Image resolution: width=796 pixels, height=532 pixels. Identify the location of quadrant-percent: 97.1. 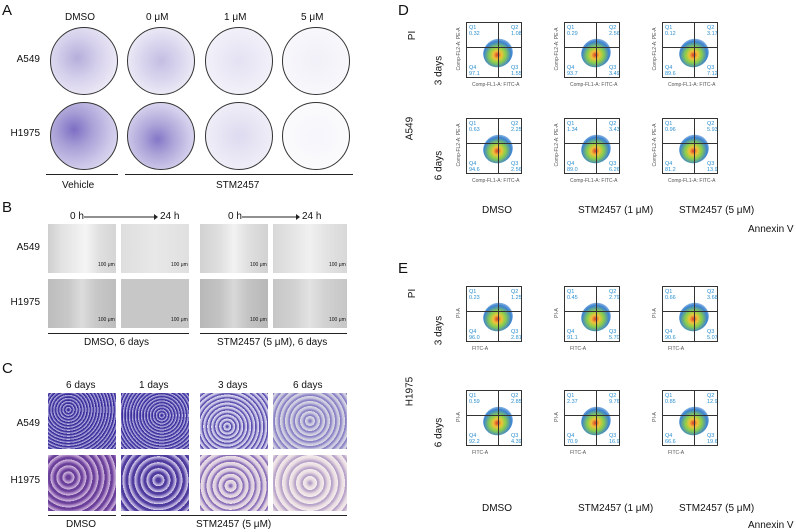
(474, 74).